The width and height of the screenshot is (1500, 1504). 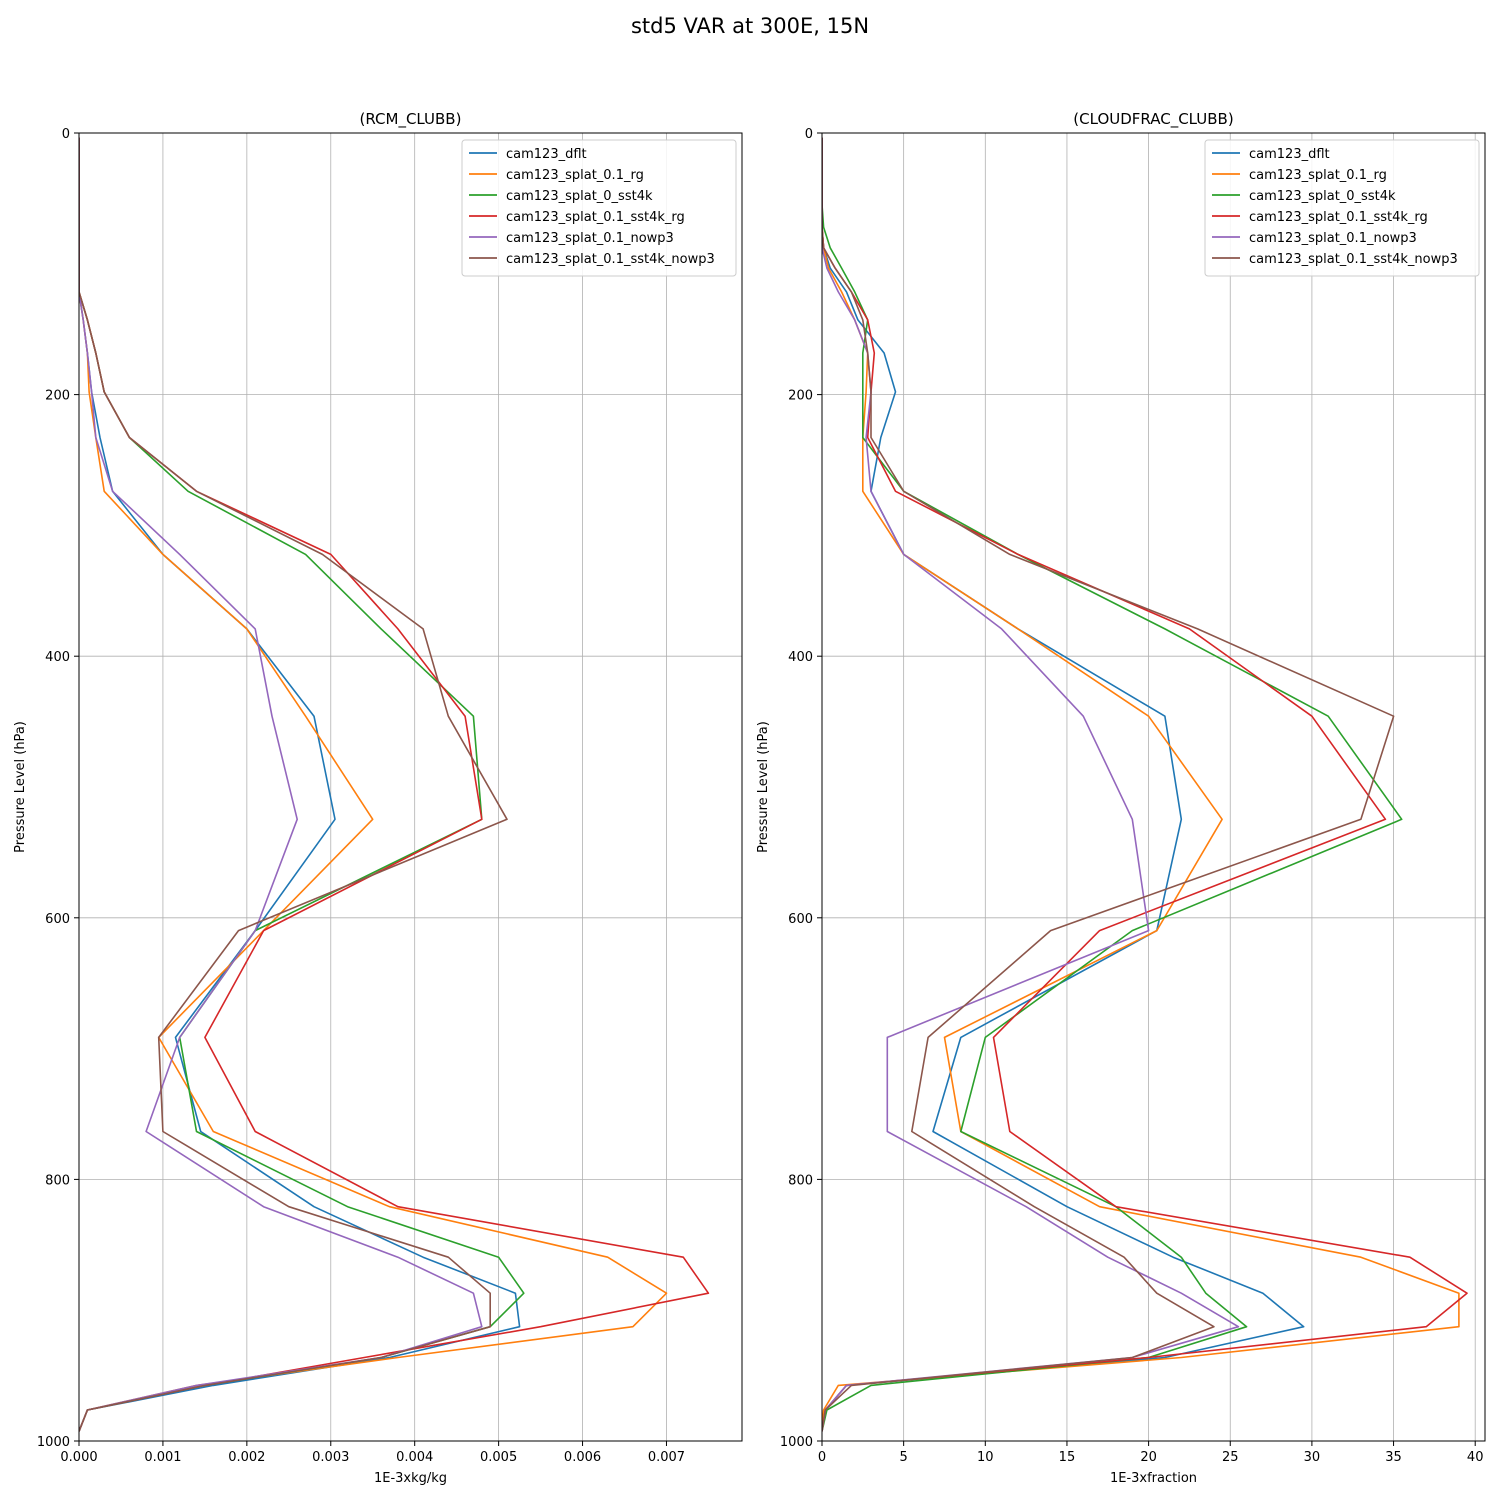 What do you see at coordinates (750, 26) in the screenshot?
I see `figure-title: std5 VAR at 300E, 15N` at bounding box center [750, 26].